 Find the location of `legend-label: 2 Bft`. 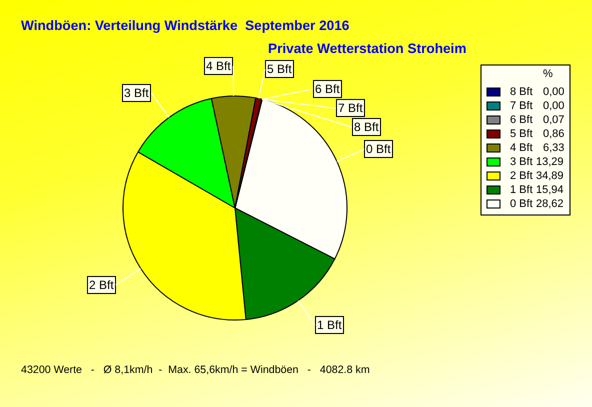

legend-label: 2 Bft is located at coordinates (521, 176).